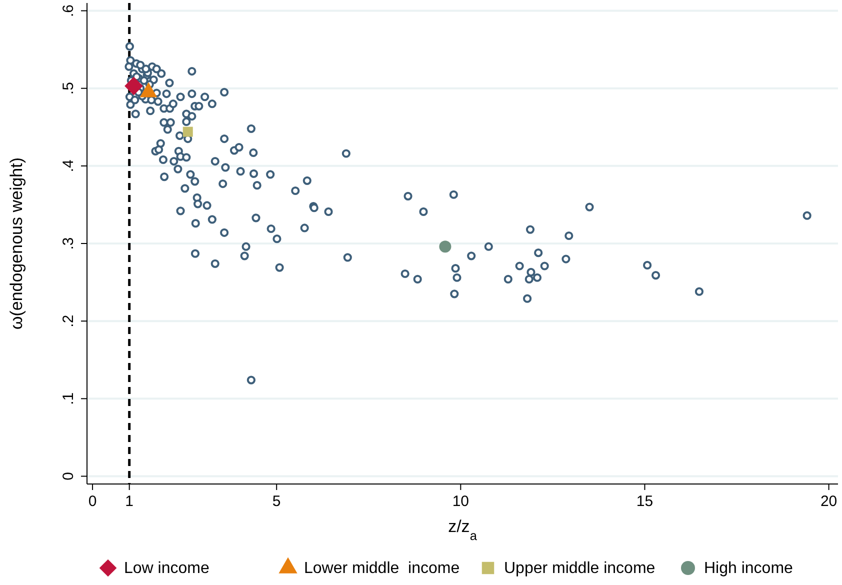  I want to click on legend-label: Upper middle income, so click(580, 568).